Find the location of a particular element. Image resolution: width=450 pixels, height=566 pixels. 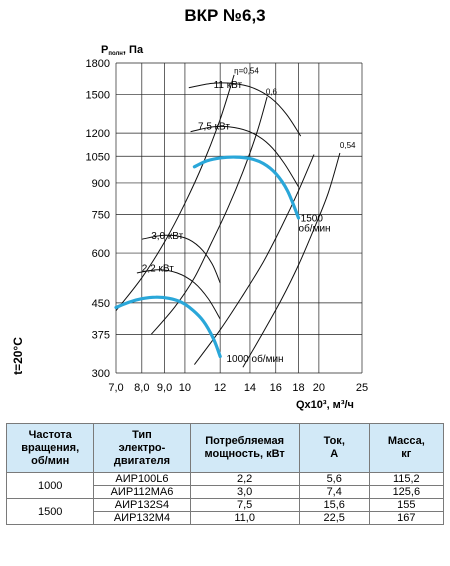

cell-mass: 125,6 is located at coordinates (406, 492).